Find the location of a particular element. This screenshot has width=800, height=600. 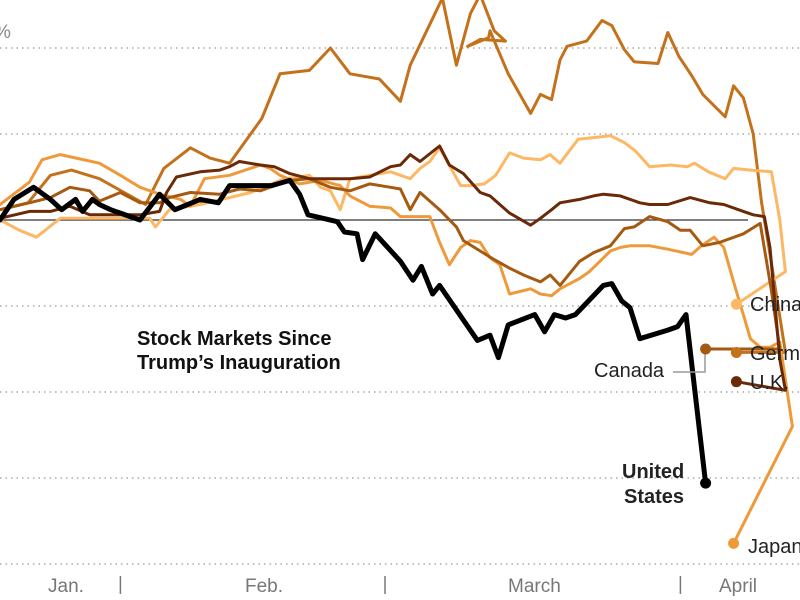

label-japan: Japan is located at coordinates (774, 547).